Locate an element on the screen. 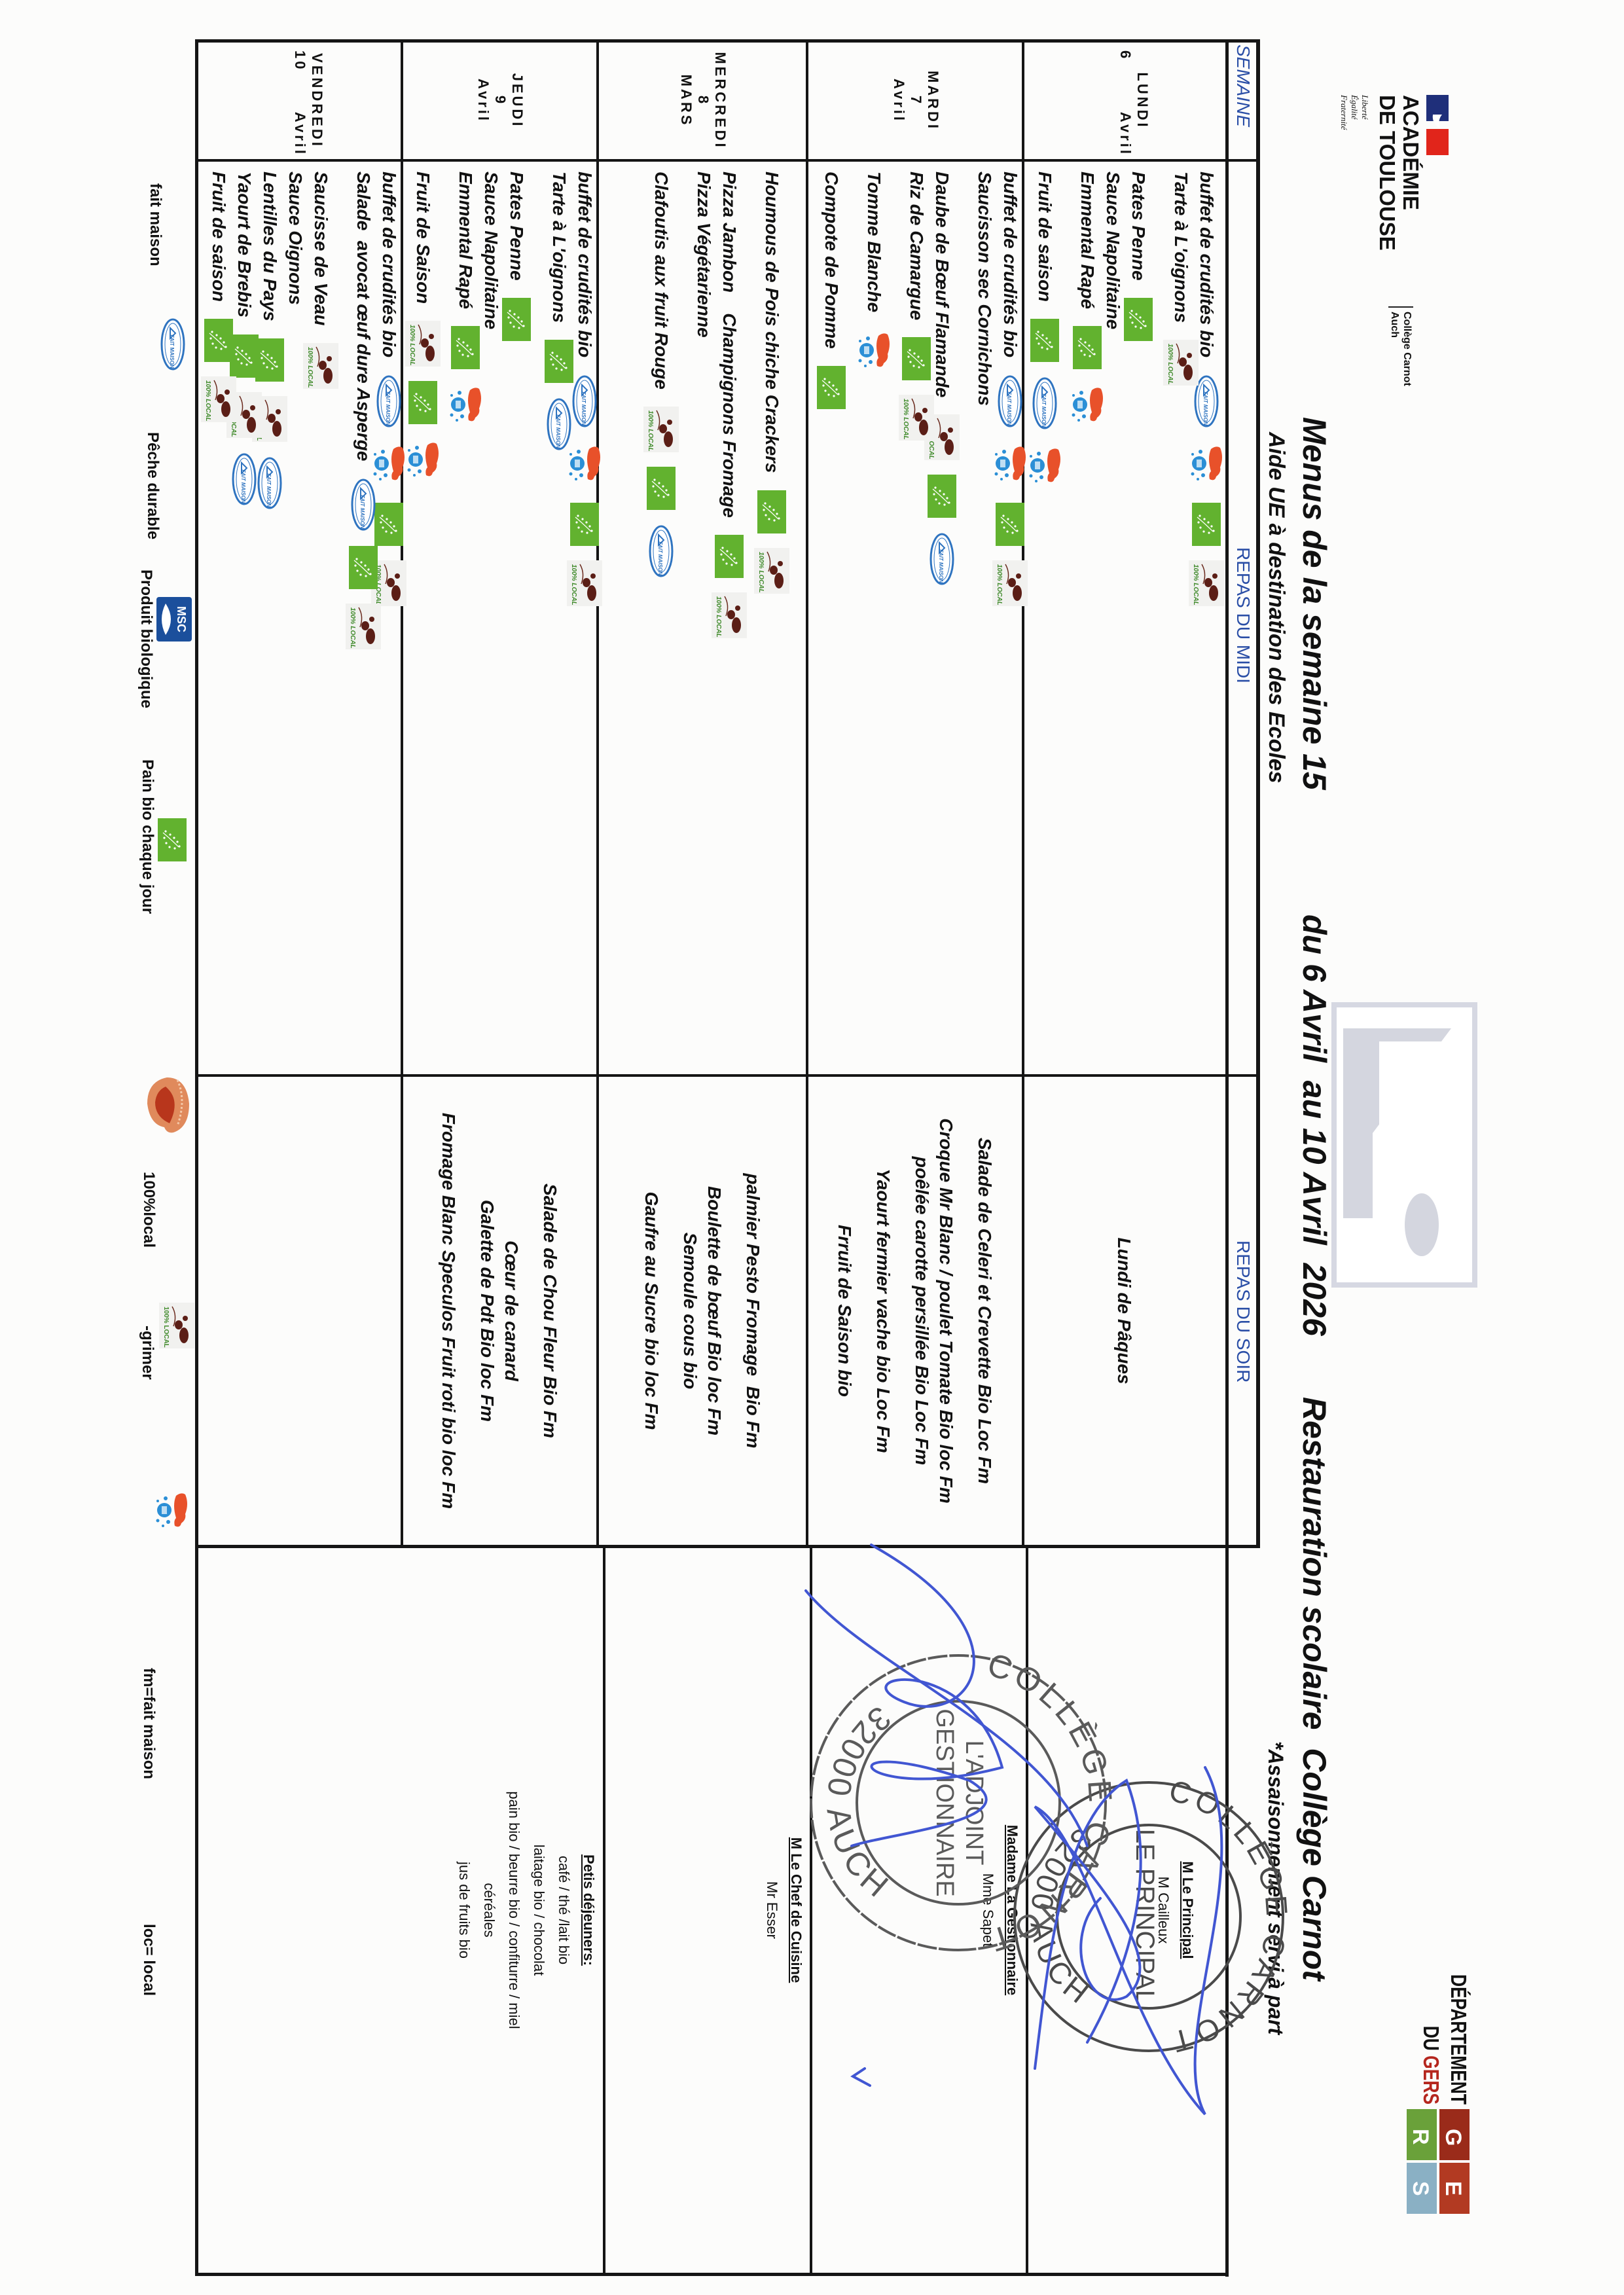 This screenshot has width=1624, height=2295. chef-block: M Le Chef de Cuisine Mr Esser is located at coordinates (784, 1910).